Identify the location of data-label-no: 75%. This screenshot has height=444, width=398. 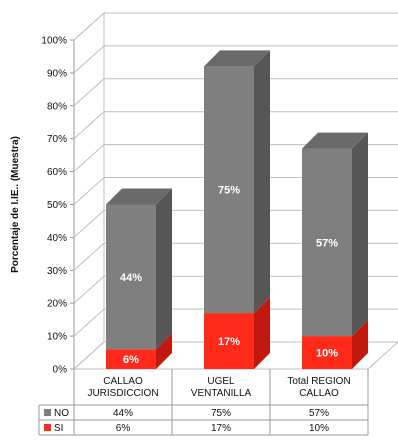
(229, 191).